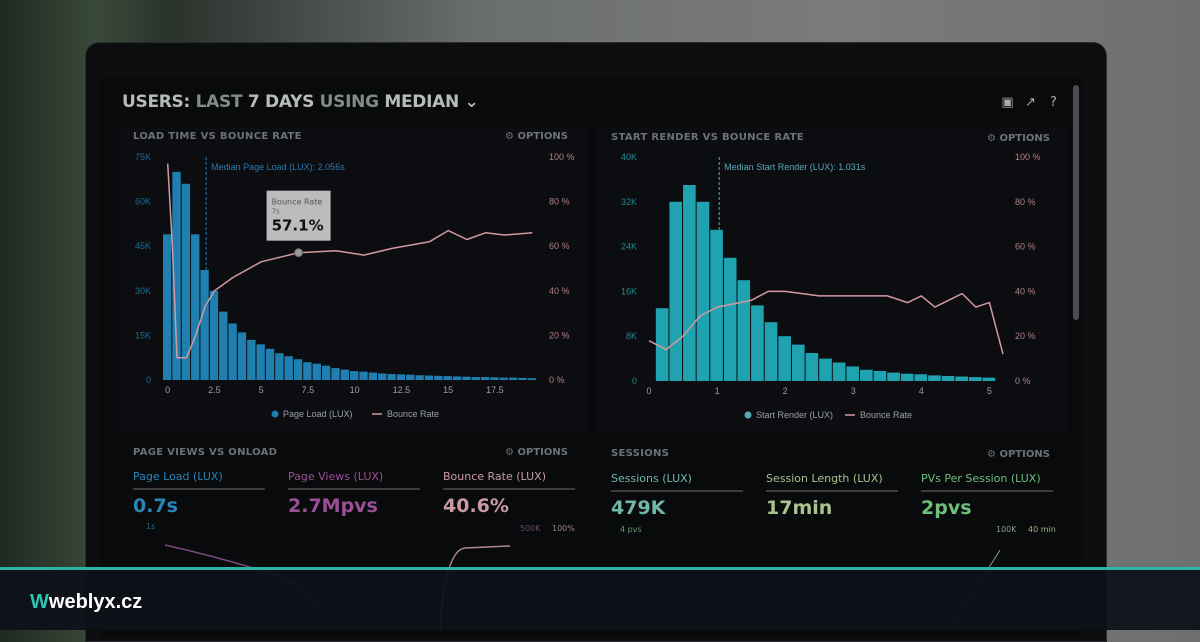 The width and height of the screenshot is (1200, 642). What do you see at coordinates (1024, 454) in the screenshot?
I see `options-label: OPTIONS` at bounding box center [1024, 454].